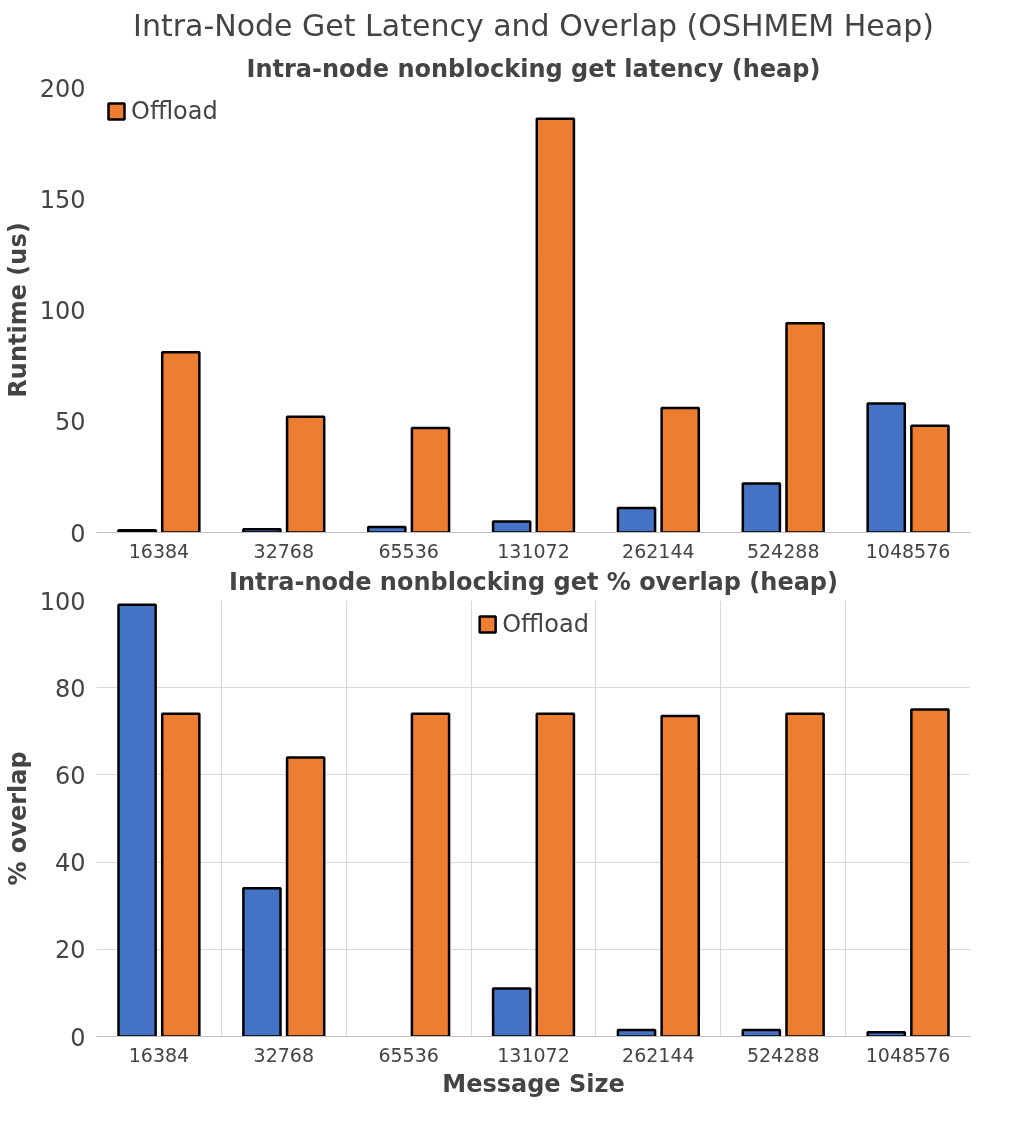 This screenshot has width=1030, height=1125. Describe the element at coordinates (533, 25) in the screenshot. I see `chart-title: Intra-Node Get Latency and Overlap (OSHMEM Heap)` at that location.